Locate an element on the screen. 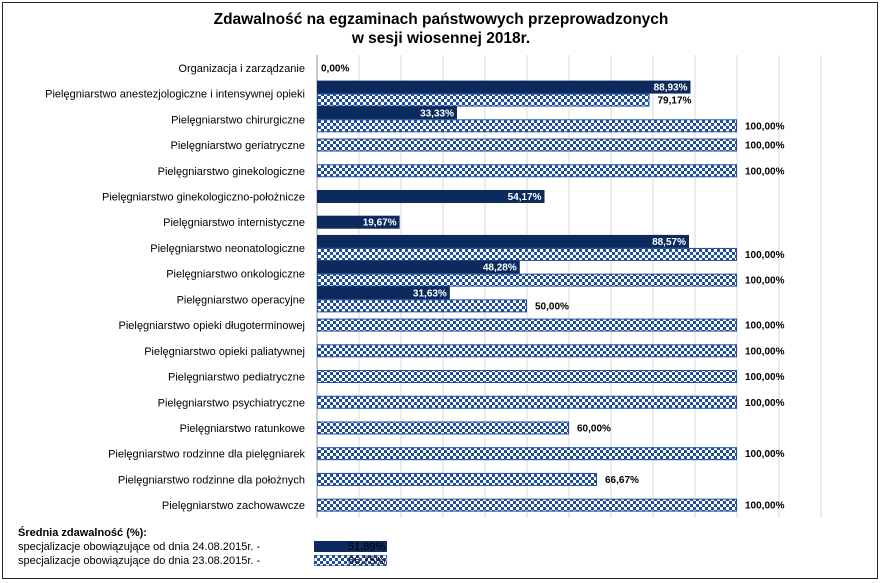 This screenshot has width=882, height=583. category-label: Pielęgniarstwo geriatryczne is located at coordinates (237, 146).